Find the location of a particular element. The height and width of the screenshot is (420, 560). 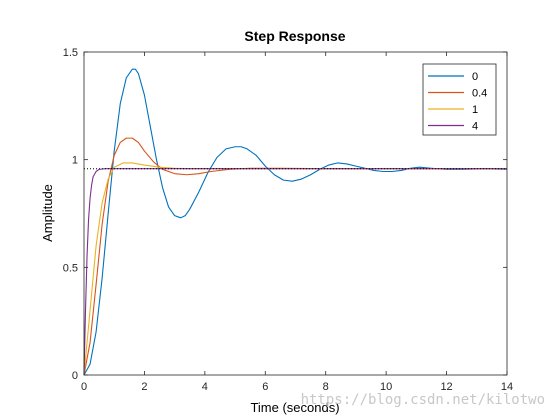

chart-title: Step Response is located at coordinates (294, 36).